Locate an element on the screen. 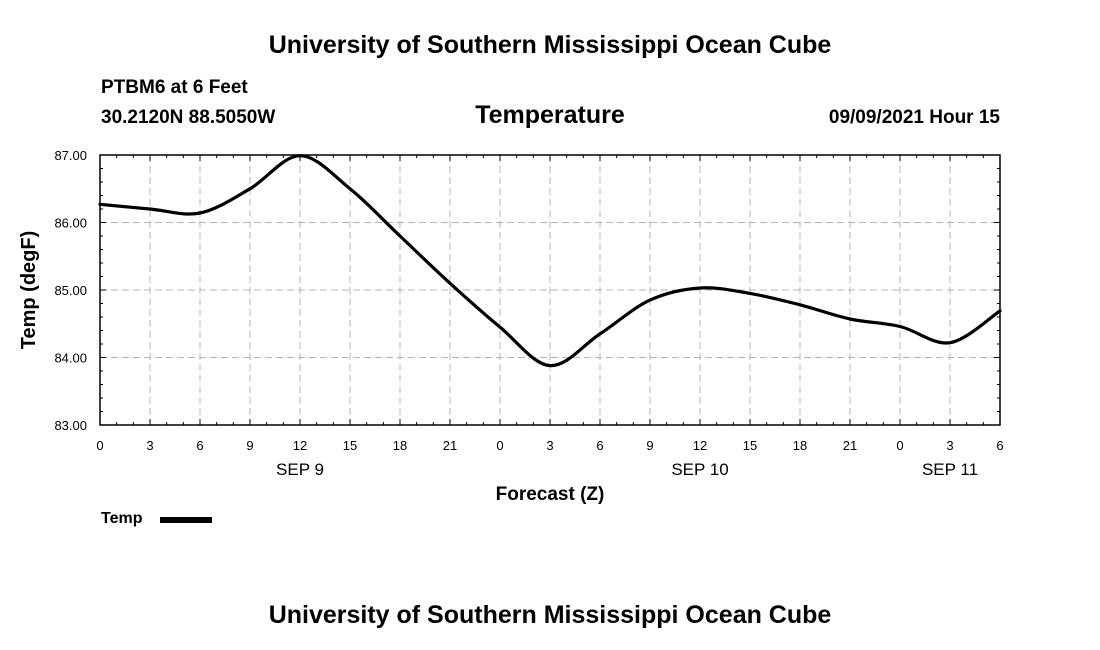 The width and height of the screenshot is (1100, 650). station-label: PTBM6 at 6 Feet is located at coordinates (174, 87).